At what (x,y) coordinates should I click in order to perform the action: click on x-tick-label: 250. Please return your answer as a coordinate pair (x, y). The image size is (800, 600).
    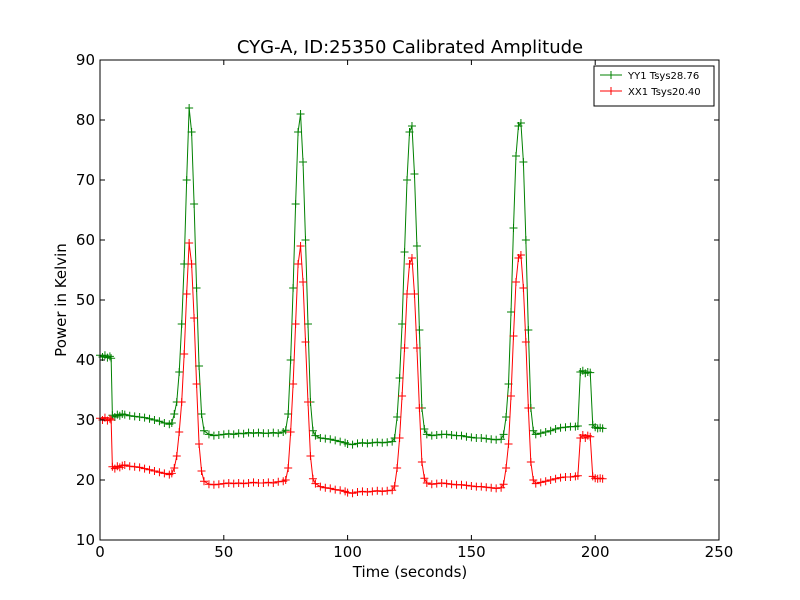
    Looking at the image, I should click on (719, 552).